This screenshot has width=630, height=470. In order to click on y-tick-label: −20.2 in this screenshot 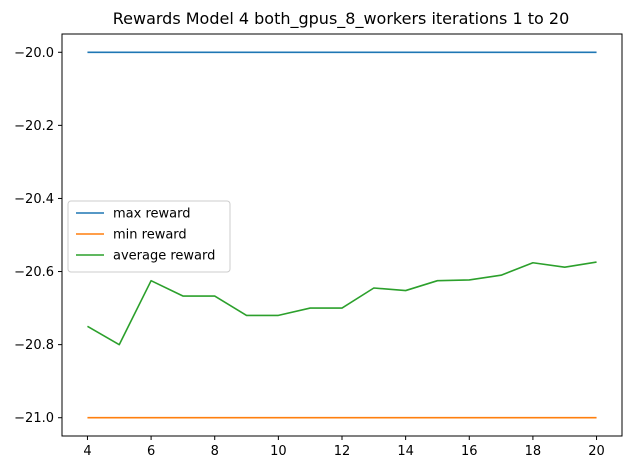, I will do `click(34, 126)`.